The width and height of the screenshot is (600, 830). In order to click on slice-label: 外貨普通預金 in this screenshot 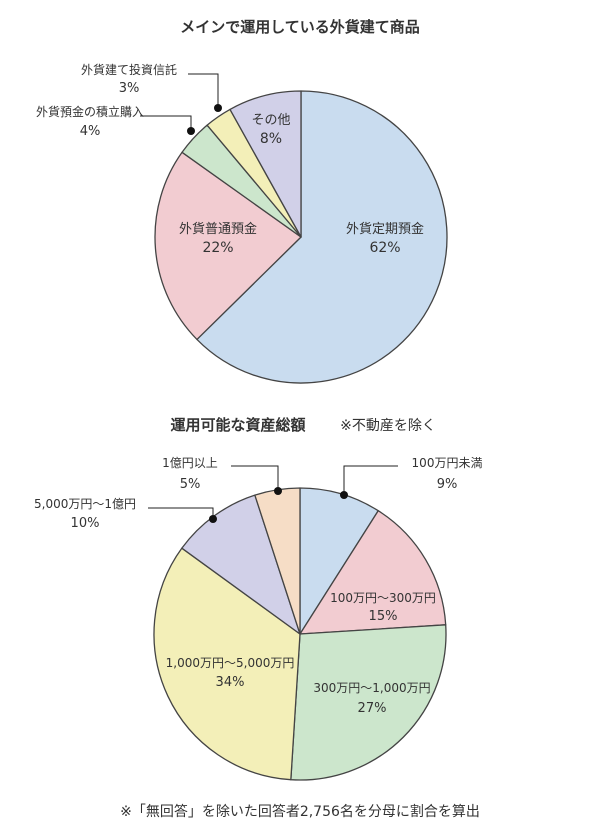, I will do `click(218, 229)`.